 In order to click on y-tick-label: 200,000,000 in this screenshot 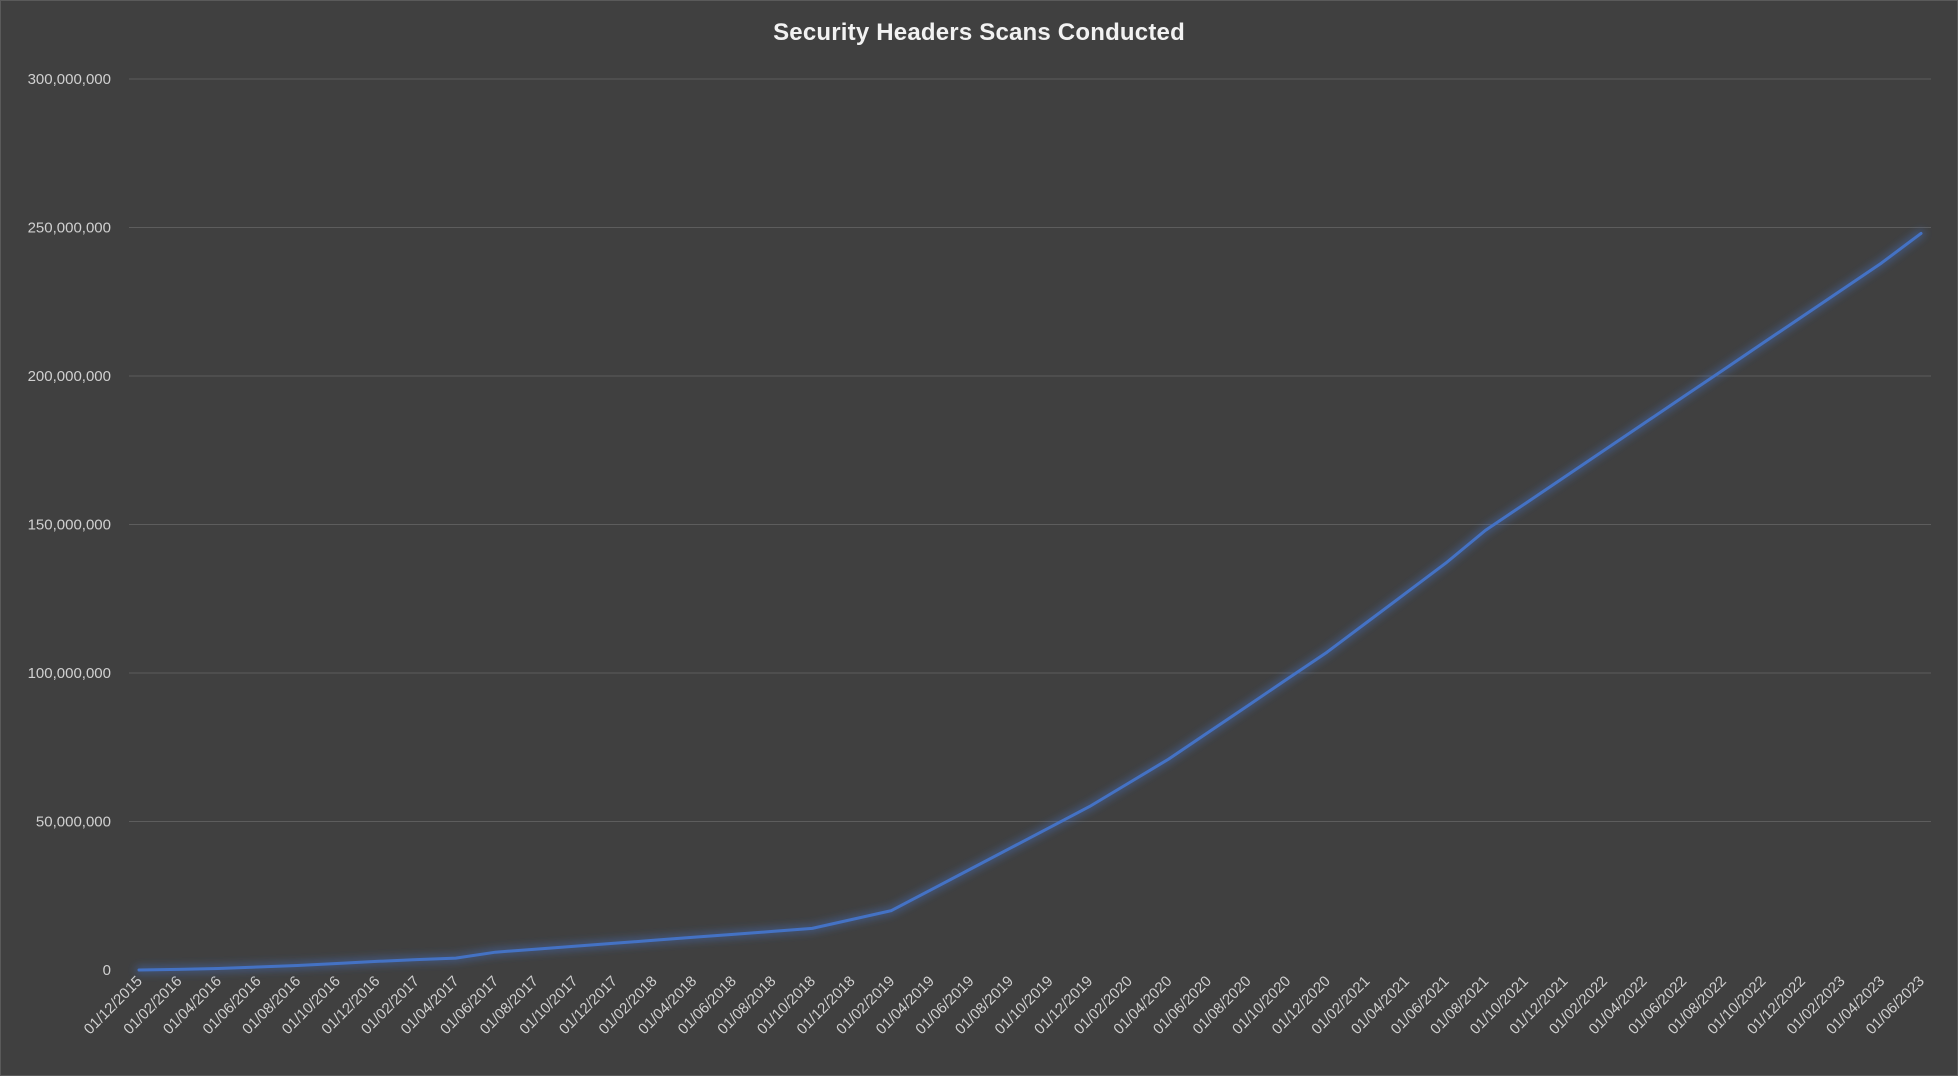, I will do `click(69, 376)`.